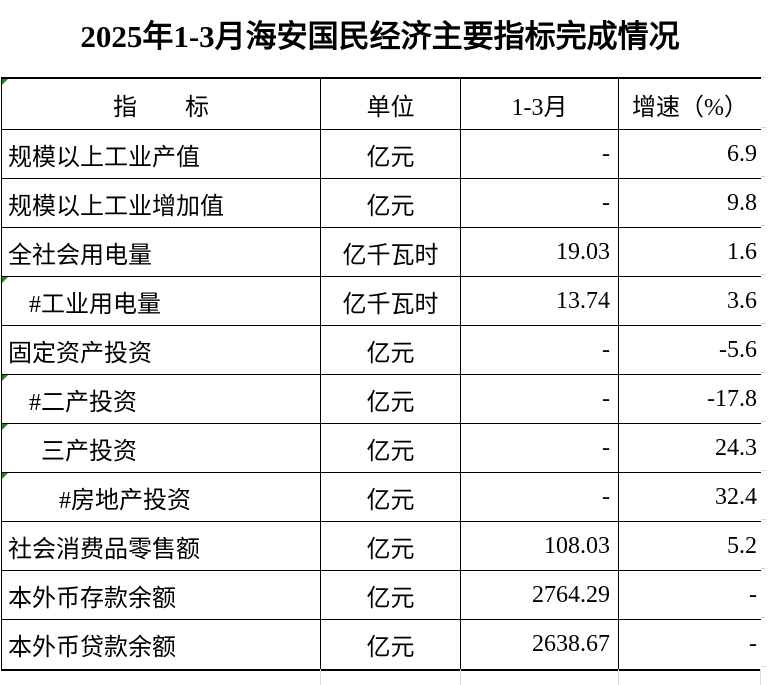 The height and width of the screenshot is (685, 774). I want to click on table-row: 本外币存款余额 亿元 2764.29 -, so click(381, 595).